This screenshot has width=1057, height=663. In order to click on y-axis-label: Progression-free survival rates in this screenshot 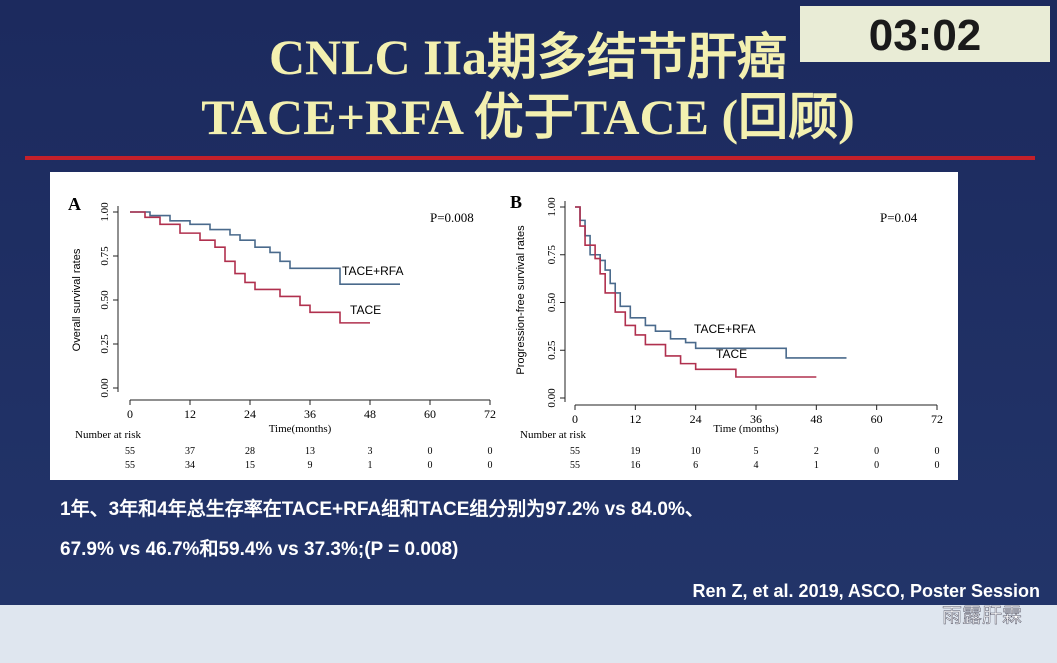, I will do `click(521, 300)`.